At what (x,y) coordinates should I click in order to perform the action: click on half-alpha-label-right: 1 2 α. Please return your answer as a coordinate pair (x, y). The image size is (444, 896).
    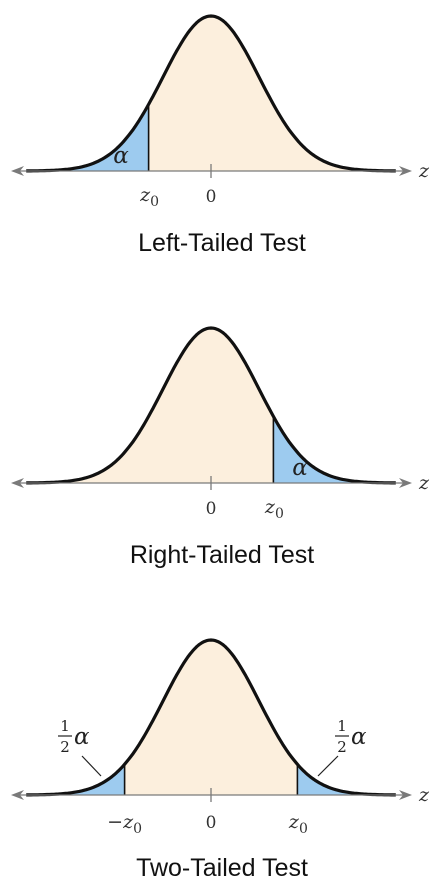
    Looking at the image, I should click on (342, 747).